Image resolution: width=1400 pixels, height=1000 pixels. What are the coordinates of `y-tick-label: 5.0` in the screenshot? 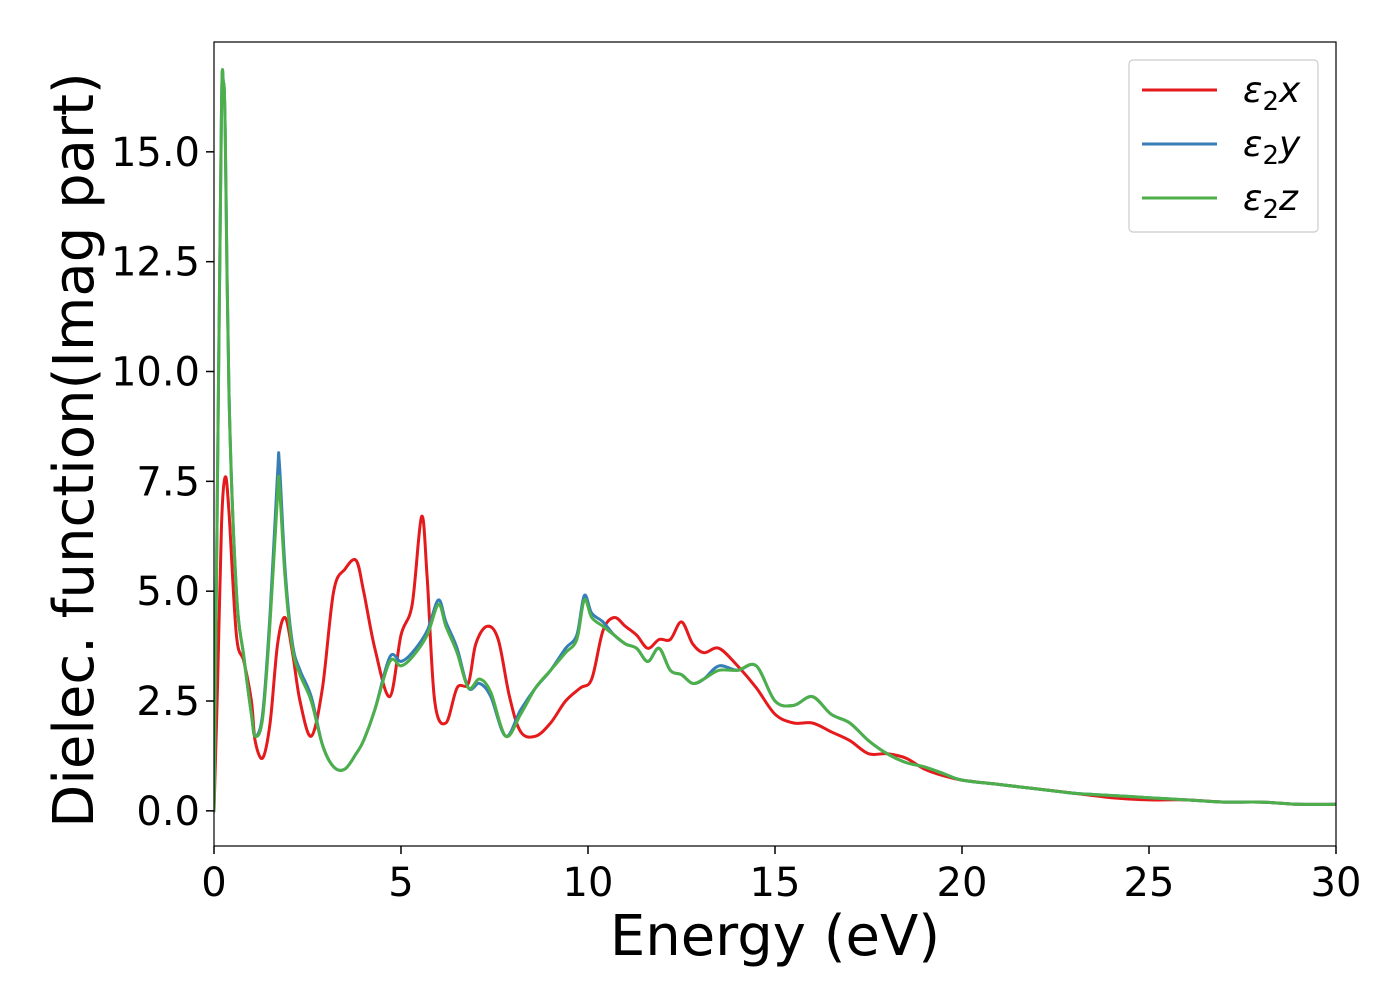 It's located at (168, 592).